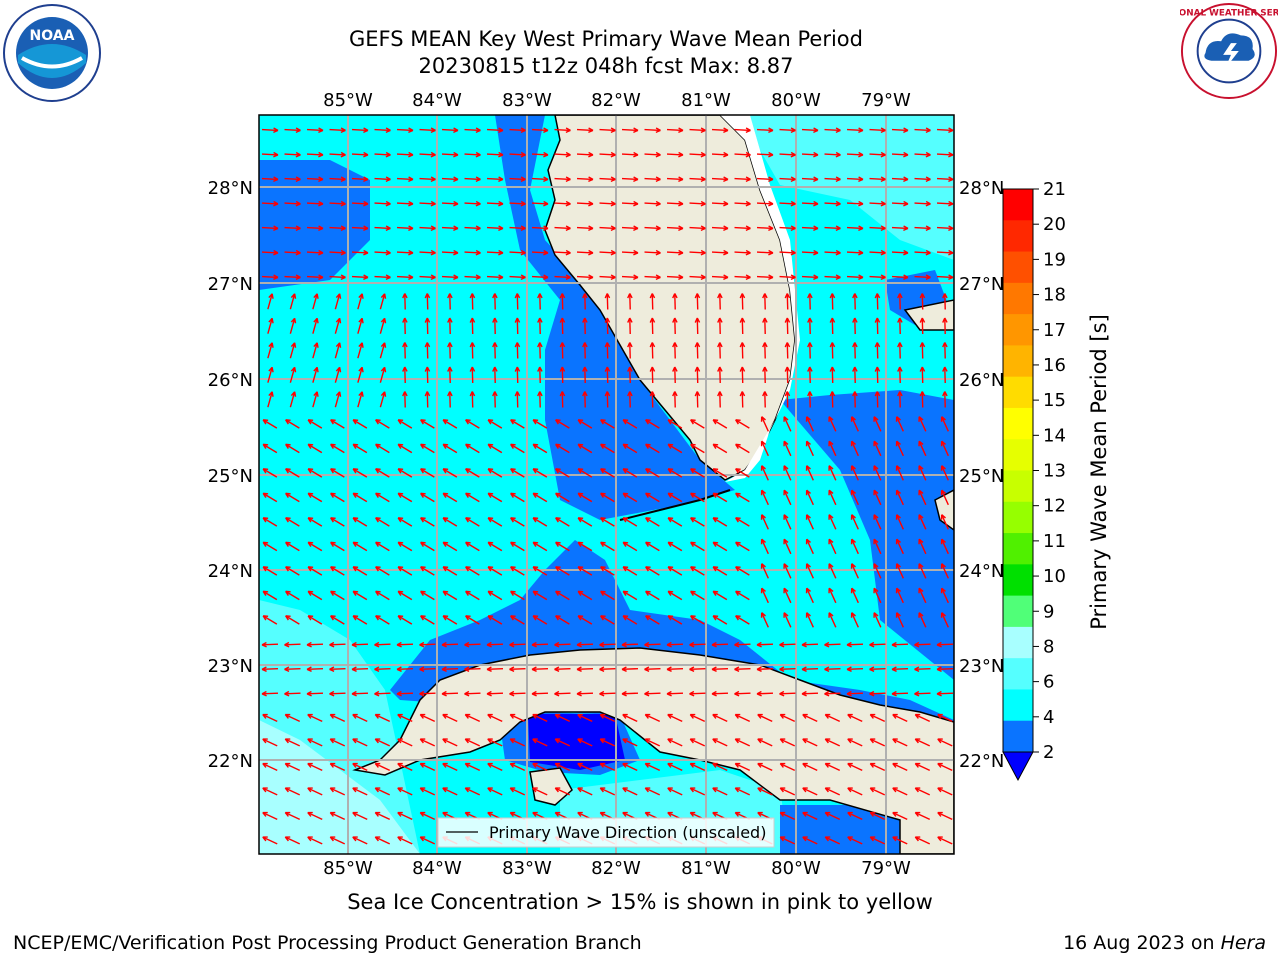 This screenshot has width=1280, height=960. What do you see at coordinates (348, 100) in the screenshot?
I see `lon-label-top: 85°W` at bounding box center [348, 100].